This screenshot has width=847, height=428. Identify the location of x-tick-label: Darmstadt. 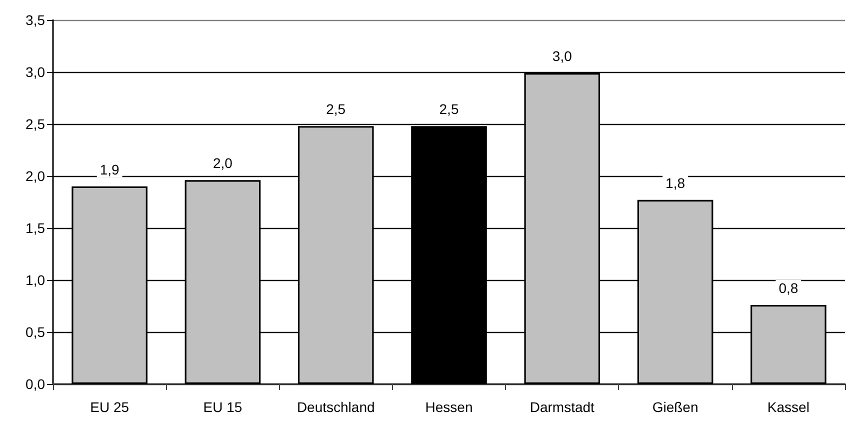
(562, 407).